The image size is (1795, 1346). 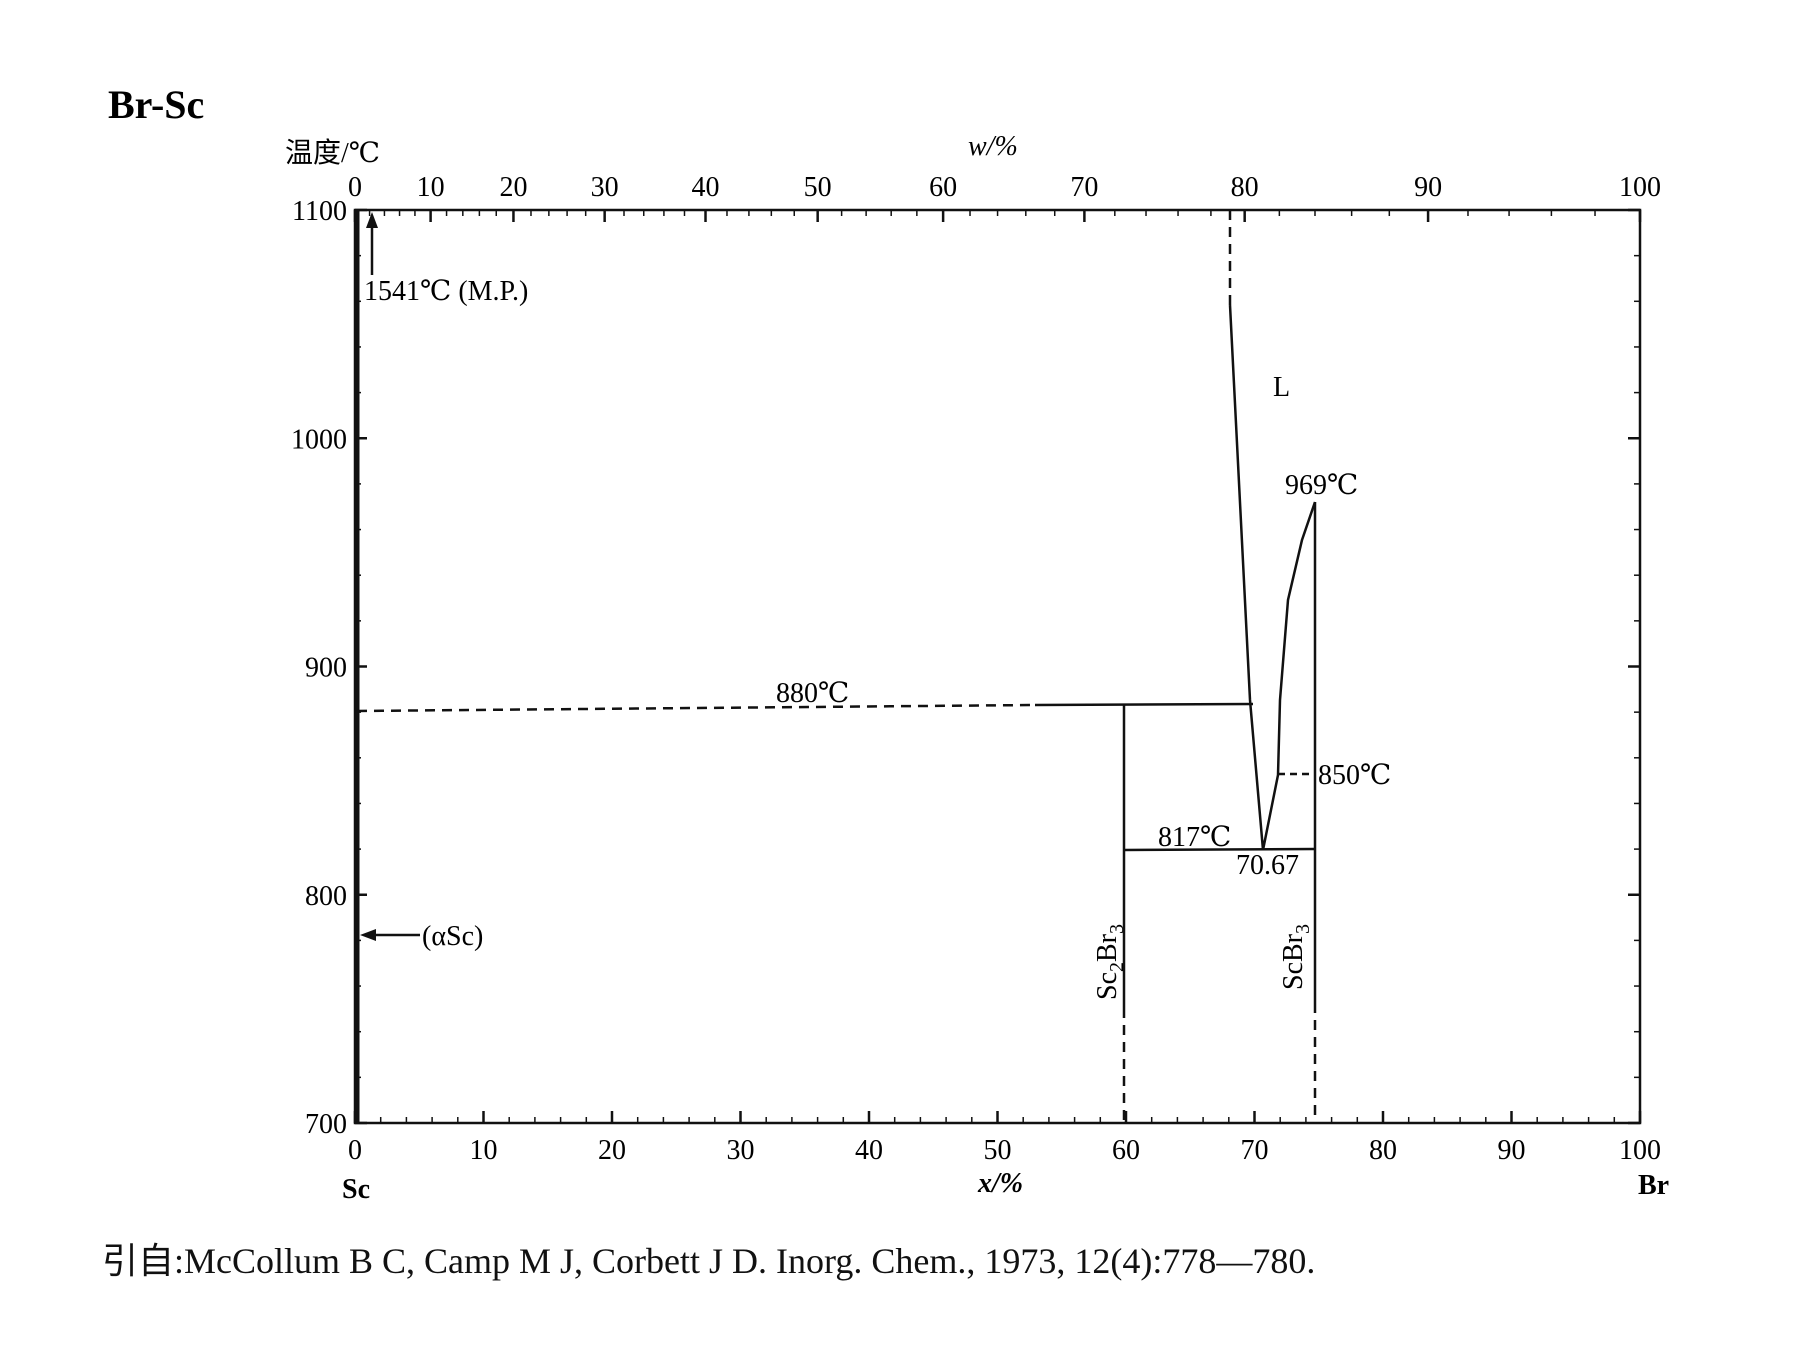 What do you see at coordinates (452, 936) in the screenshot?
I see `alpha-sc-label: (αSc)` at bounding box center [452, 936].